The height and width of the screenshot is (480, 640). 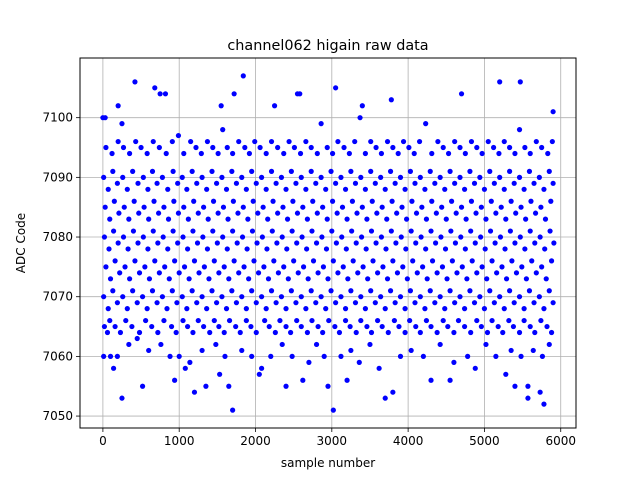 What do you see at coordinates (332, 441) in the screenshot?
I see `x-tick-label: 3000` at bounding box center [332, 441].